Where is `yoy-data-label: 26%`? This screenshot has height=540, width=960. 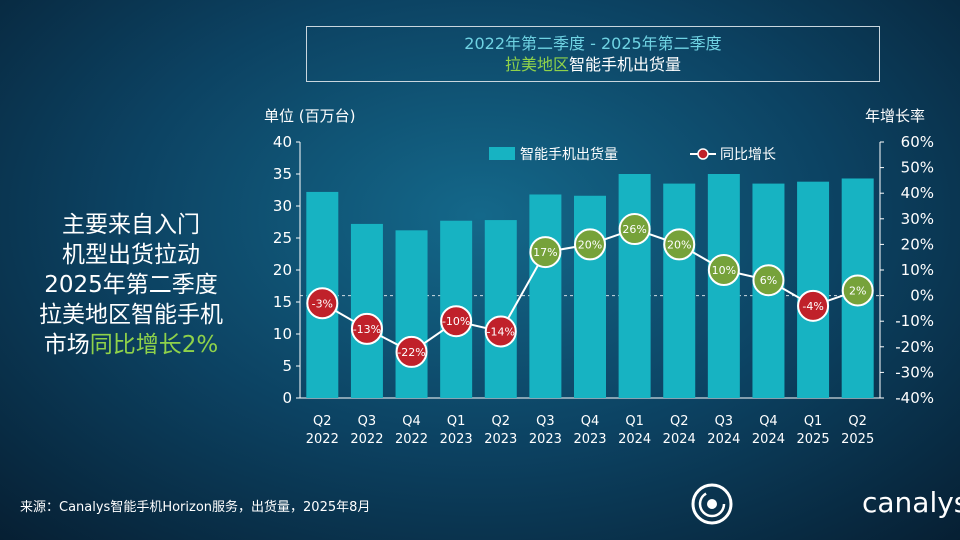 yoy-data-label: 26% is located at coordinates (634, 229).